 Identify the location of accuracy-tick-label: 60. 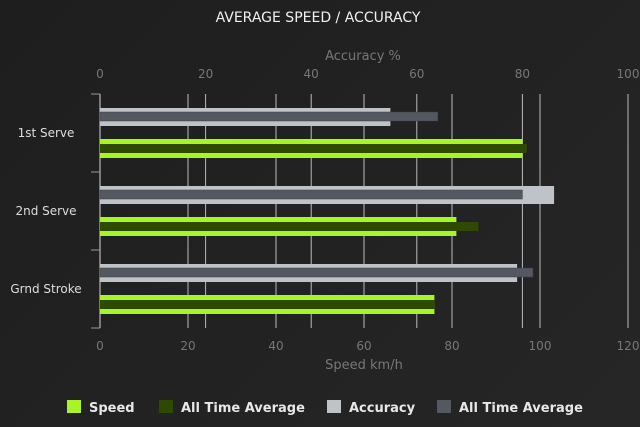
(416, 74).